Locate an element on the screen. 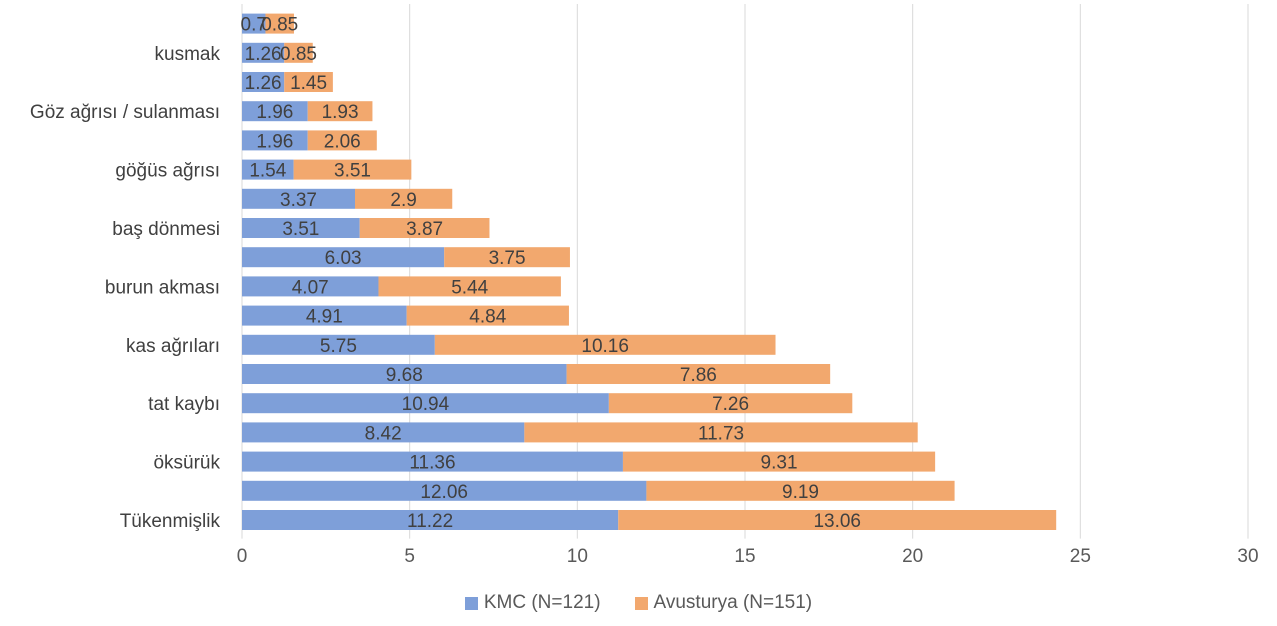  data-label-avusturya-6: 2.9 is located at coordinates (403, 200).